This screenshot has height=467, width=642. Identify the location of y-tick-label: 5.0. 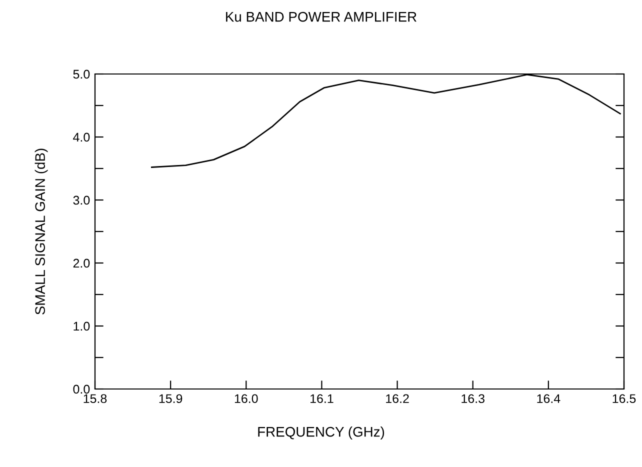
(81, 74).